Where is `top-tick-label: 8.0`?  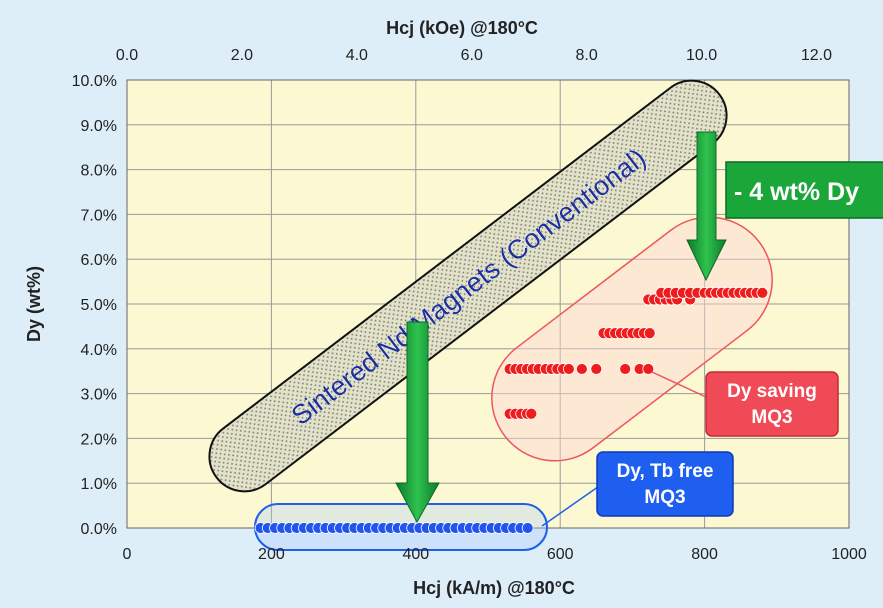 top-tick-label: 8.0 is located at coordinates (587, 55).